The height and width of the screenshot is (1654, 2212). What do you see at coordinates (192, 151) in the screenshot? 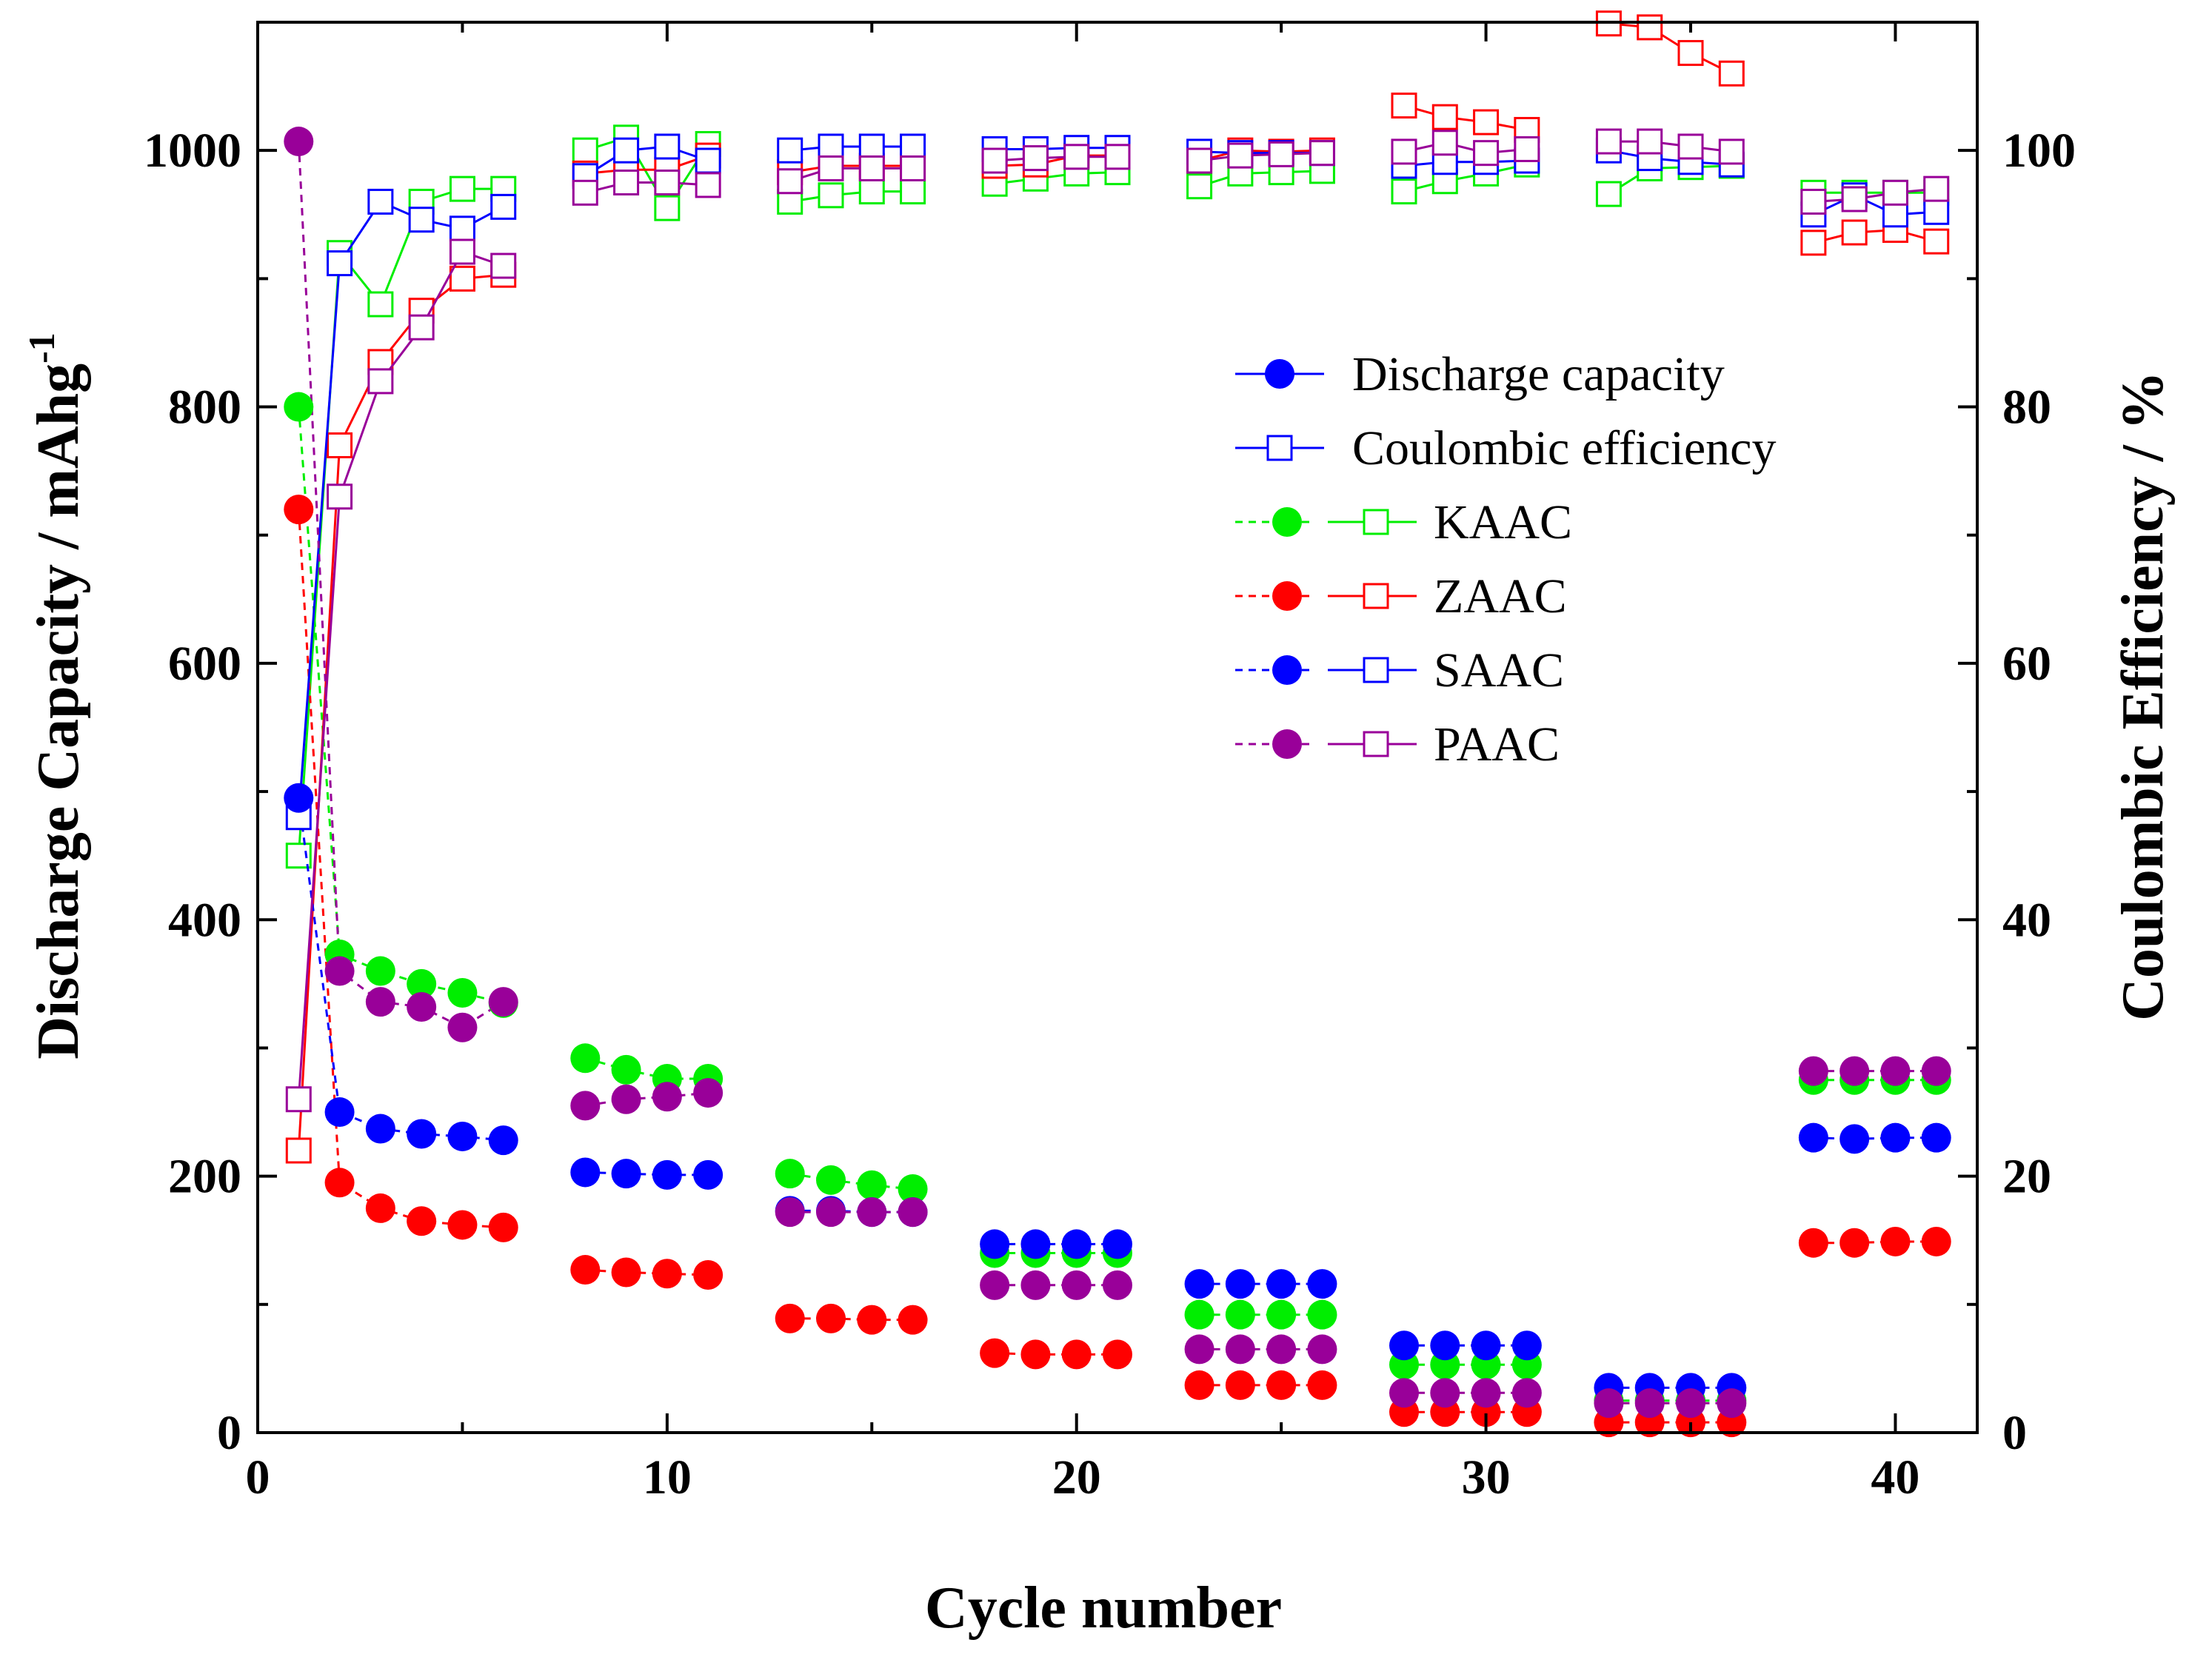
I see `y-left-tick-label: 1000` at bounding box center [192, 151].